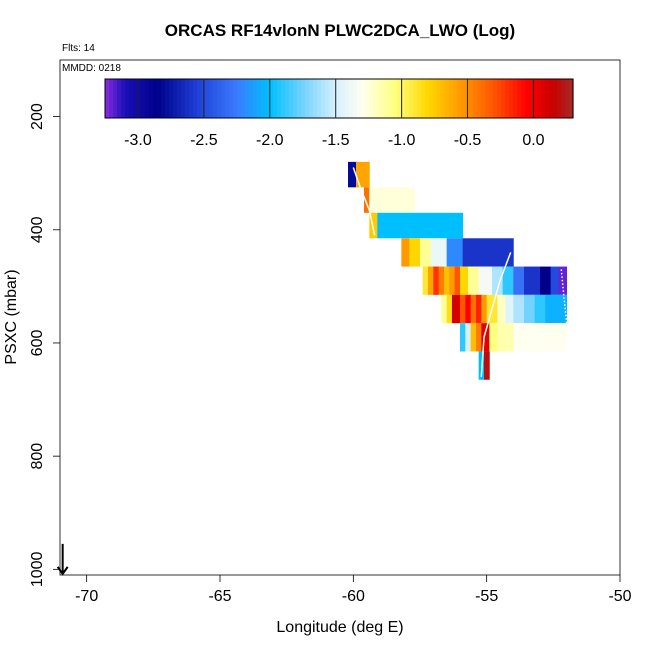 Image resolution: width=650 pixels, height=650 pixels. Describe the element at coordinates (91, 68) in the screenshot. I see `date-label: MMDD: 0218` at that location.